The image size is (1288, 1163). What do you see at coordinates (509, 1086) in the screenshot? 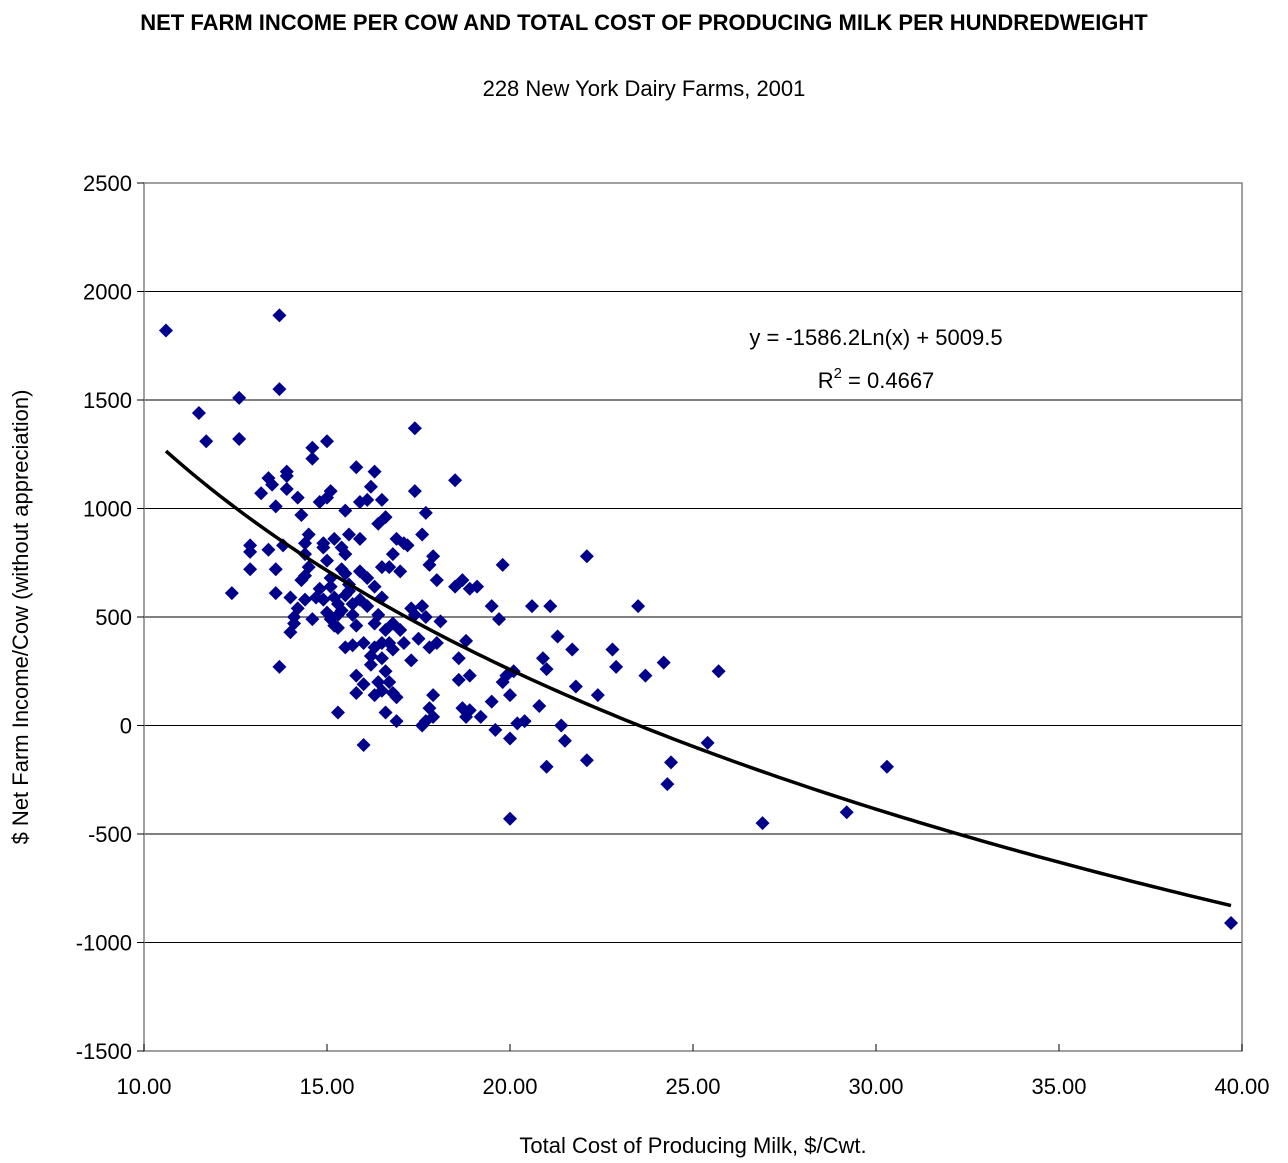
I see `x-tick-label: 20.00` at bounding box center [509, 1086].